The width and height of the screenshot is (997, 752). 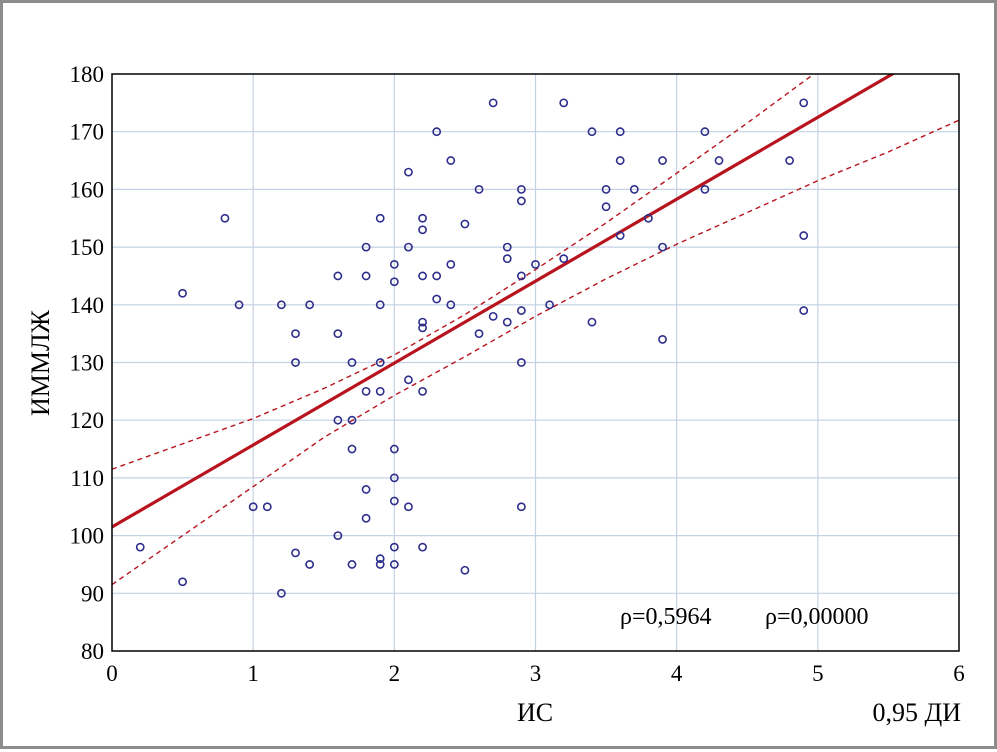 I want to click on x-tick-label: 2, so click(x=395, y=673).